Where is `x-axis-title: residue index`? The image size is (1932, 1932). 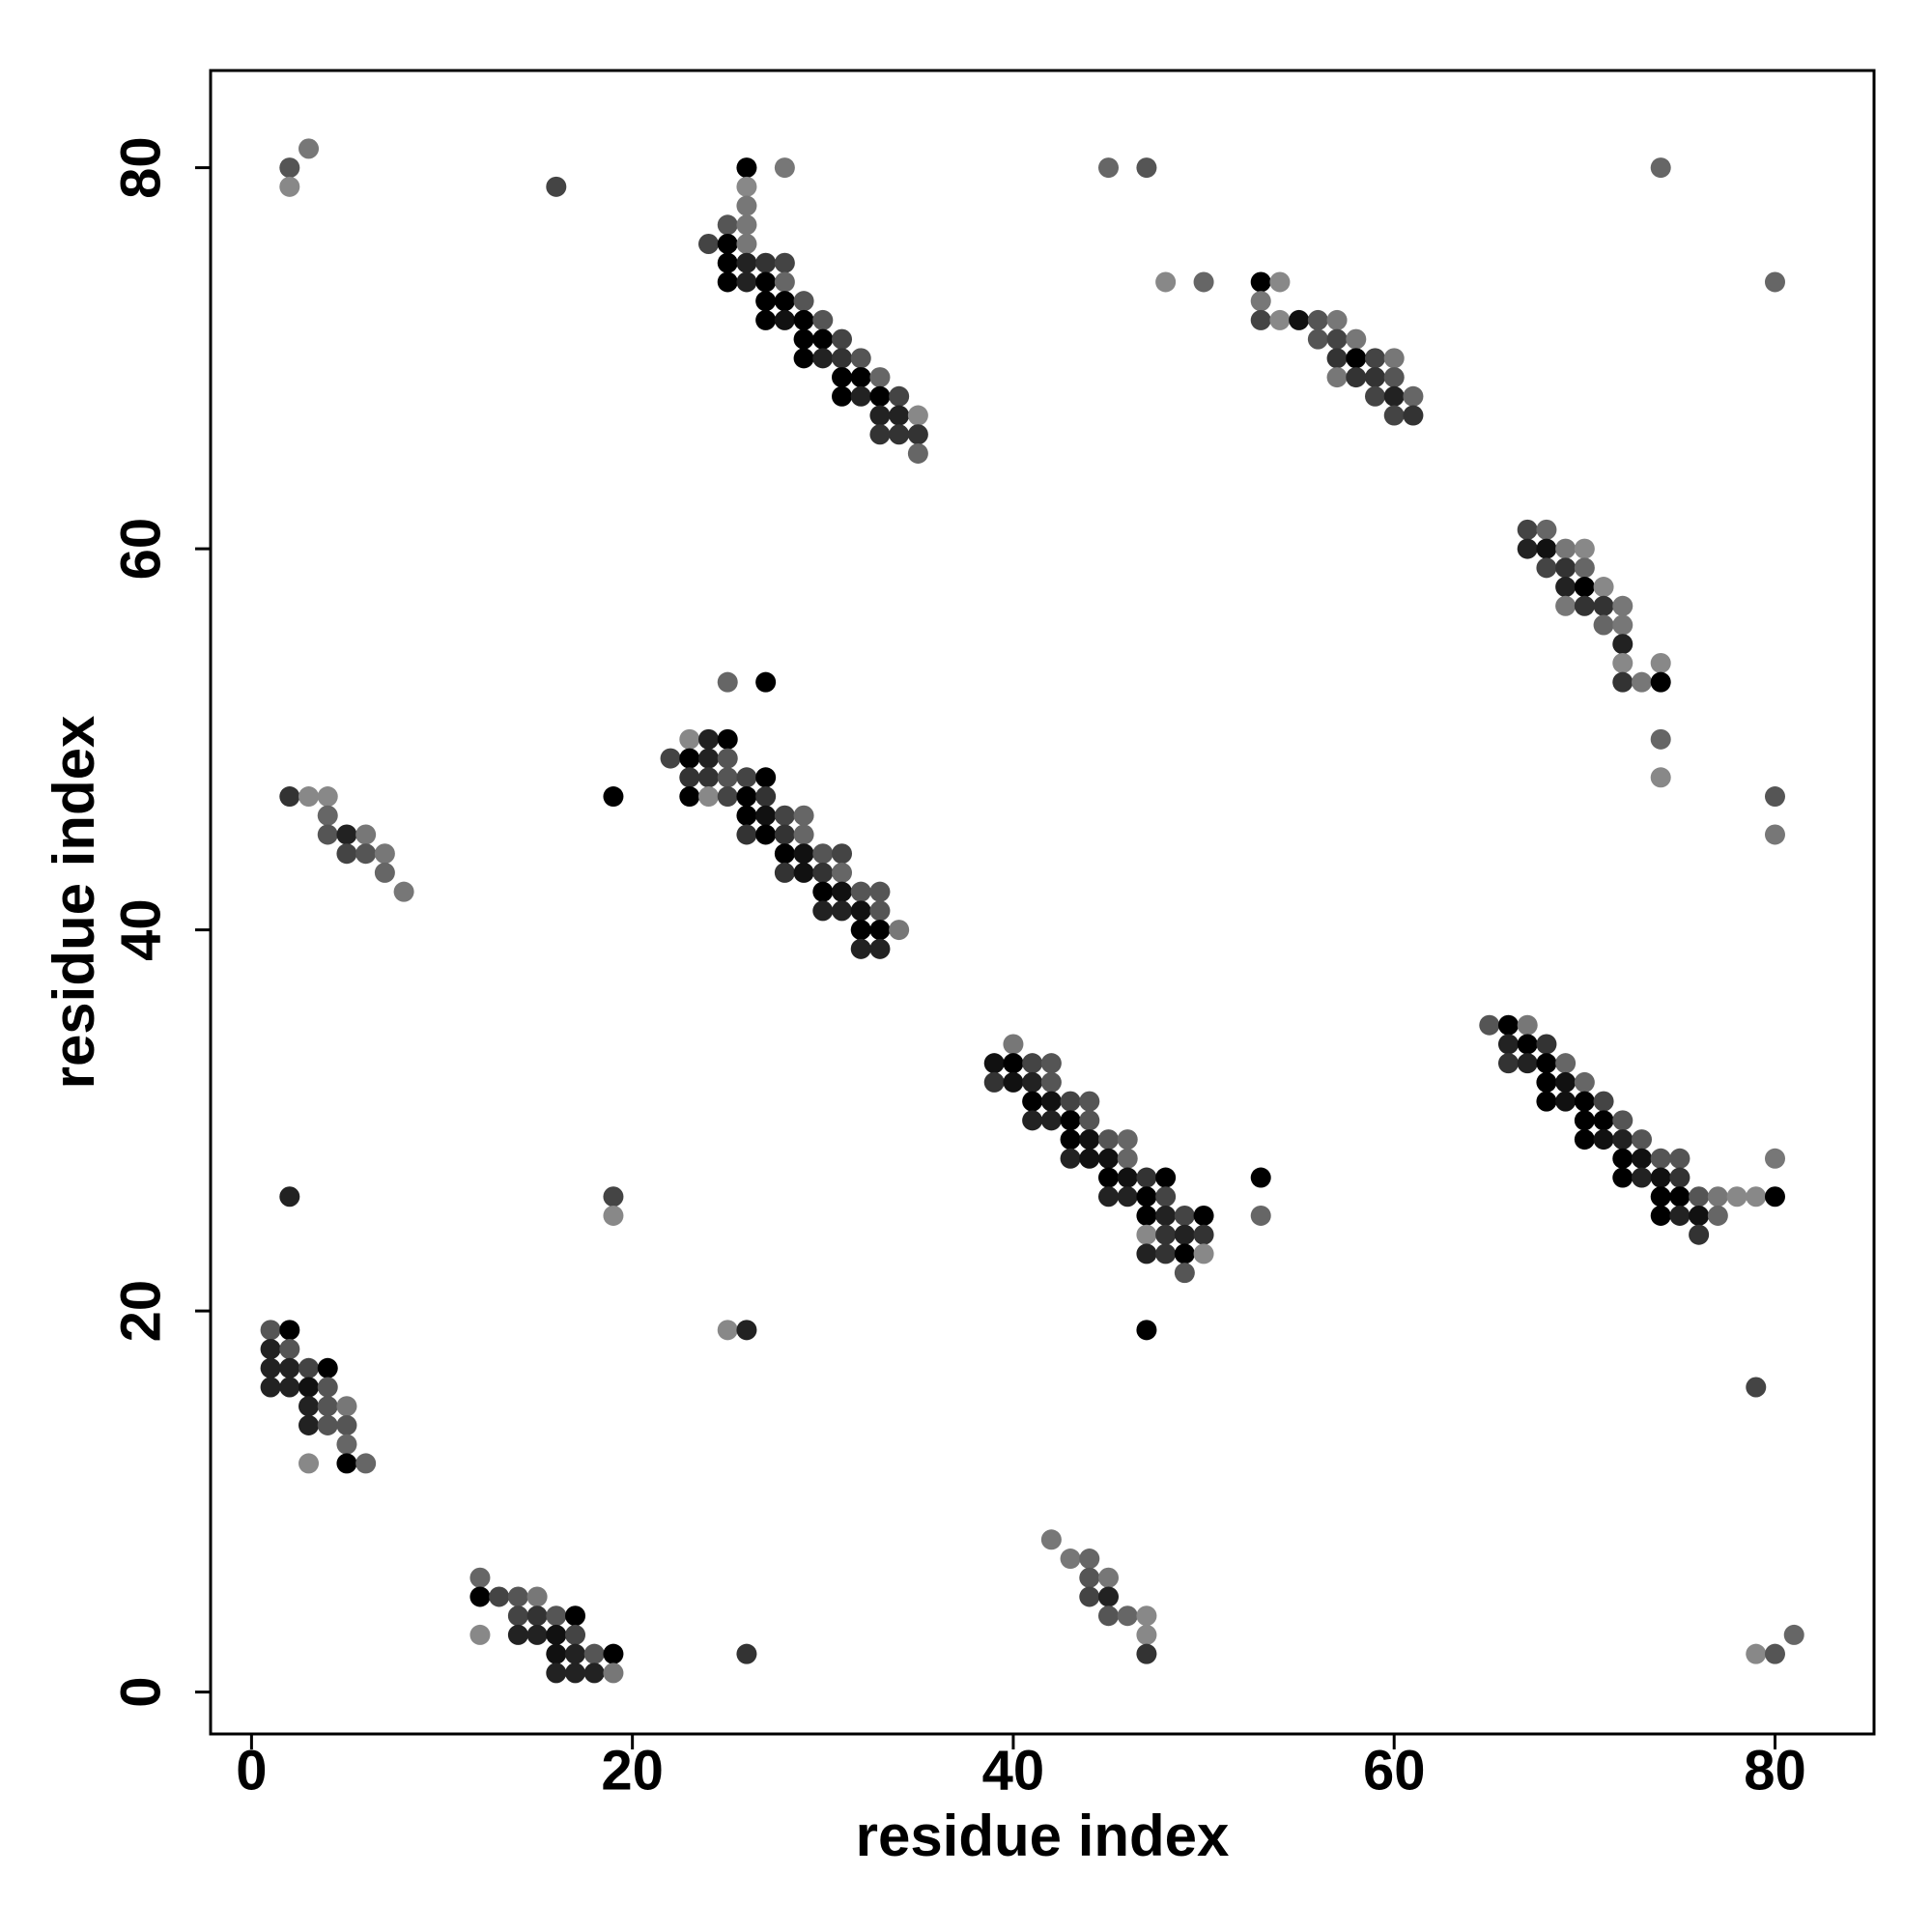
x-axis-title: residue index is located at coordinates (1043, 1836).